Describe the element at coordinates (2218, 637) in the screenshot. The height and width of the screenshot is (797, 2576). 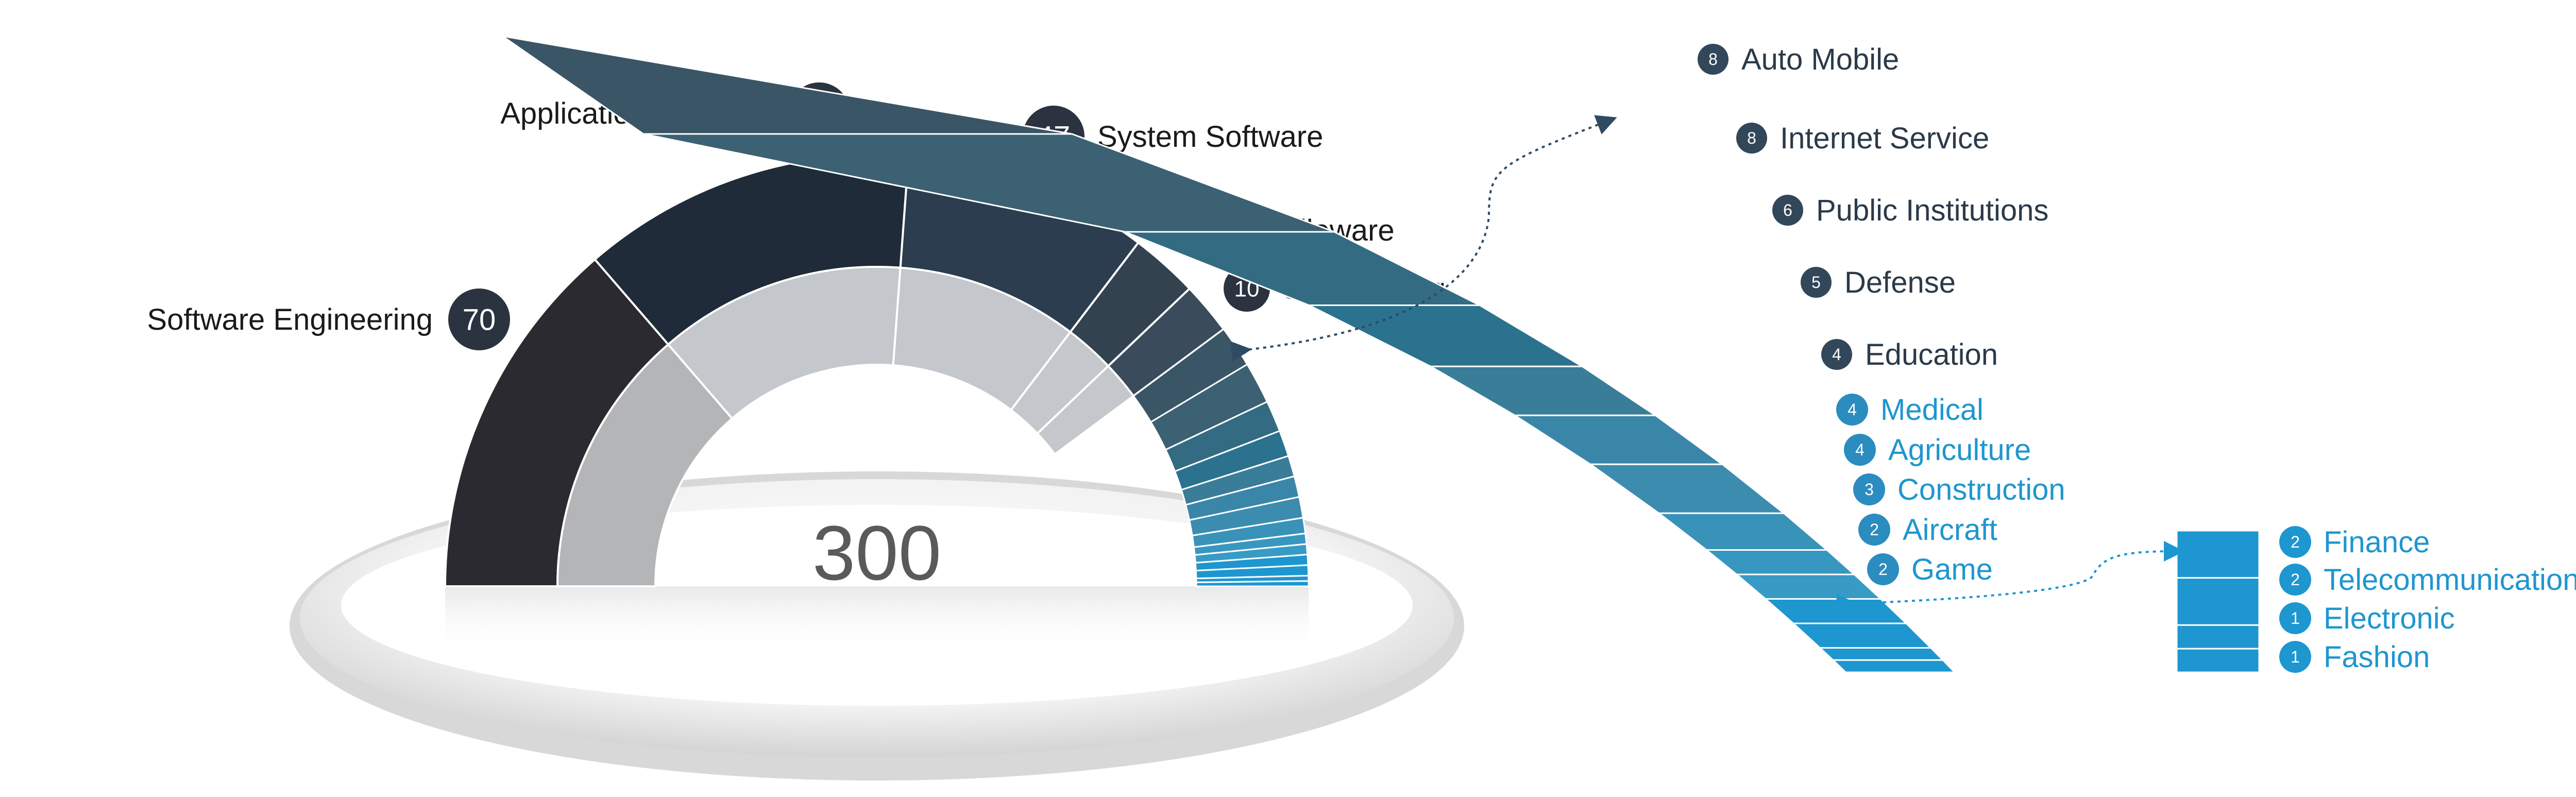
I see `zoom2-sector-electronic` at that location.